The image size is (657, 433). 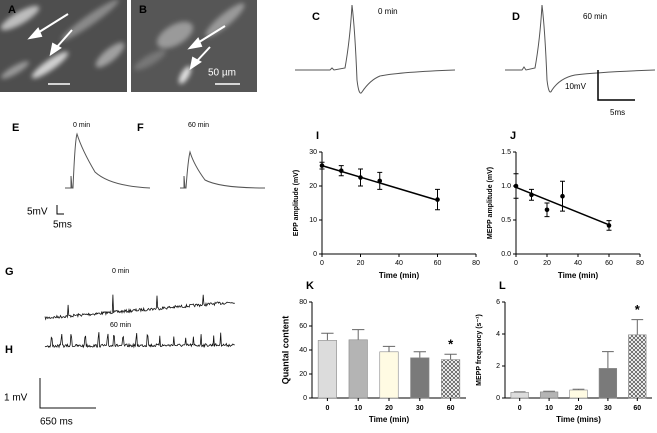 I want to click on panel-label: I, so click(x=317, y=136).